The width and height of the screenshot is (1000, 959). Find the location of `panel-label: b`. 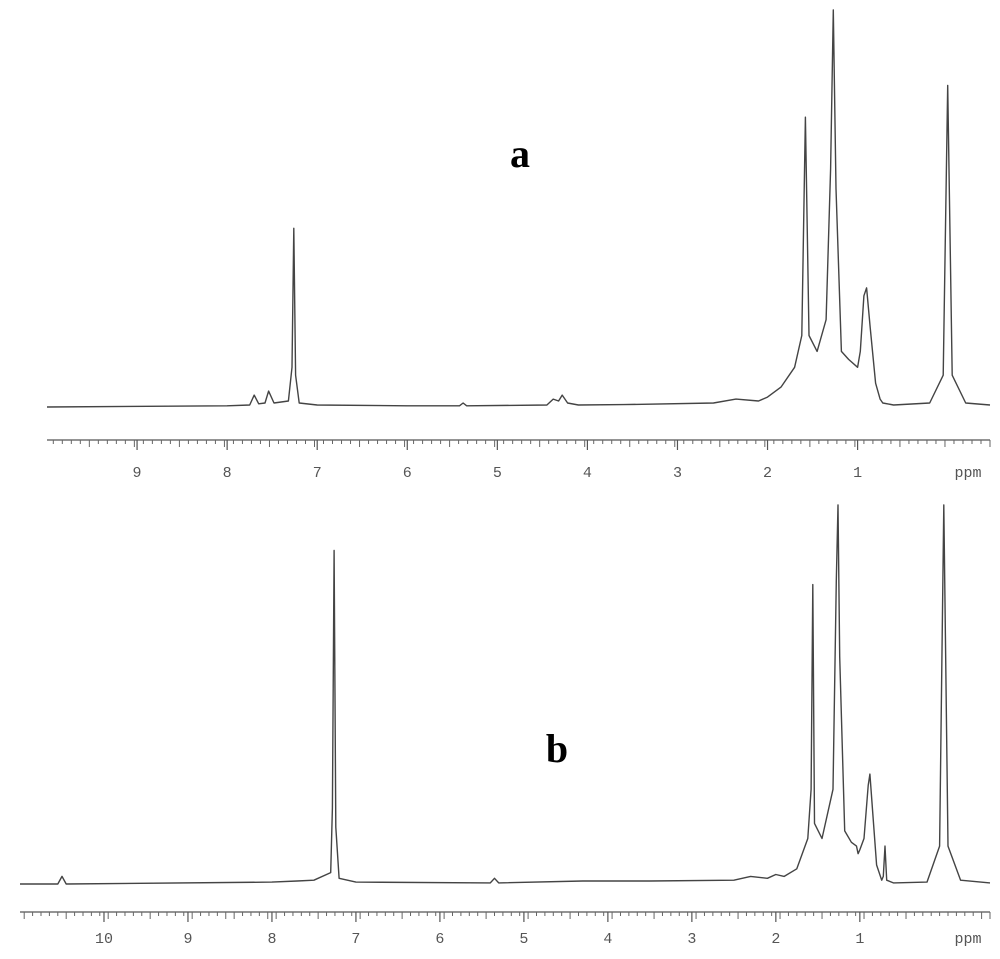

panel-label: b is located at coordinates (557, 748).